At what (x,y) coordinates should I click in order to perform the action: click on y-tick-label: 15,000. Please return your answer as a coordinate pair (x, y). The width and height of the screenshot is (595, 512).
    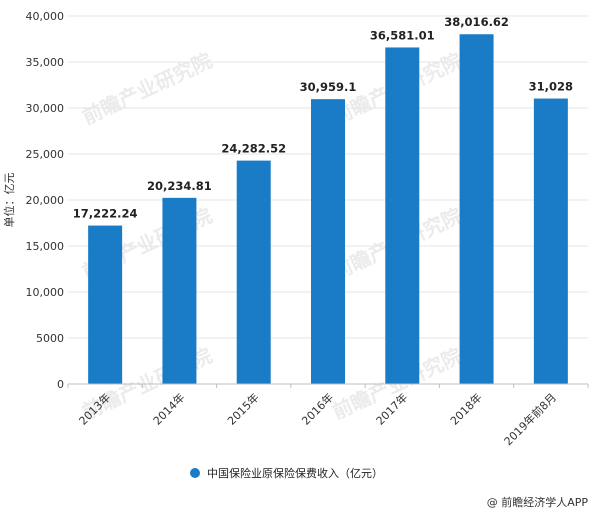
    Looking at the image, I should click on (45, 246).